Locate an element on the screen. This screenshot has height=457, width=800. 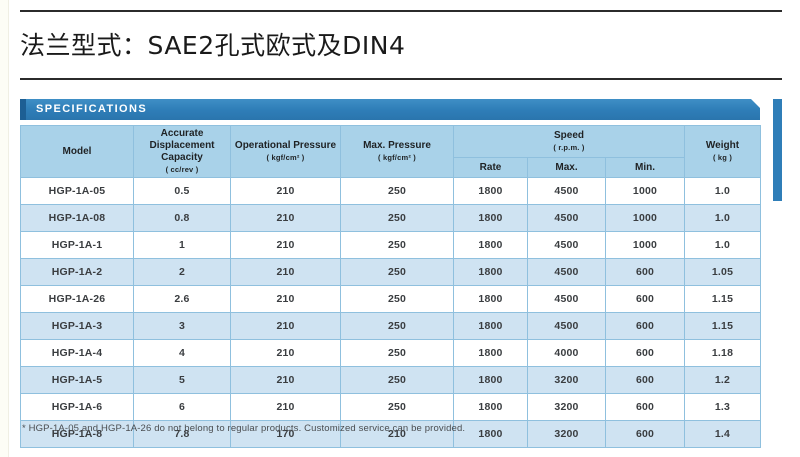
cell-model: HGP-1A-5 is located at coordinates (77, 380).